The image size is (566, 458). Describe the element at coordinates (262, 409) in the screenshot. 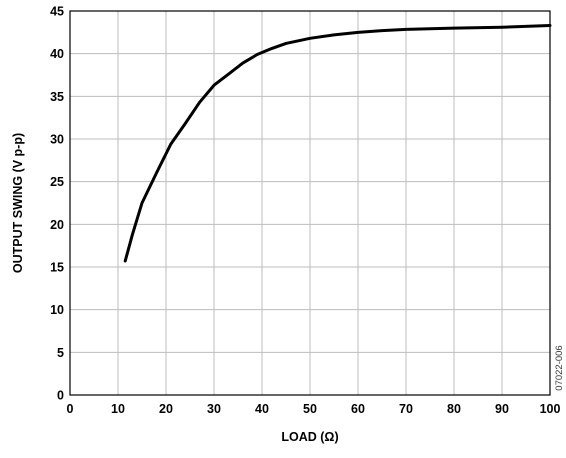

I see `x-tick-label: 40` at that location.